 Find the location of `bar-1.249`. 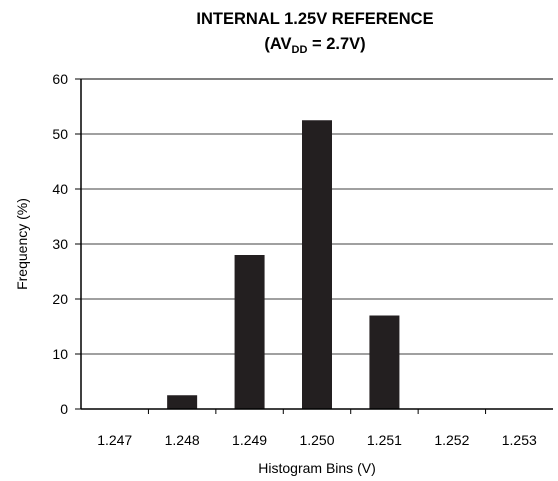

bar-1.249 is located at coordinates (249, 332).